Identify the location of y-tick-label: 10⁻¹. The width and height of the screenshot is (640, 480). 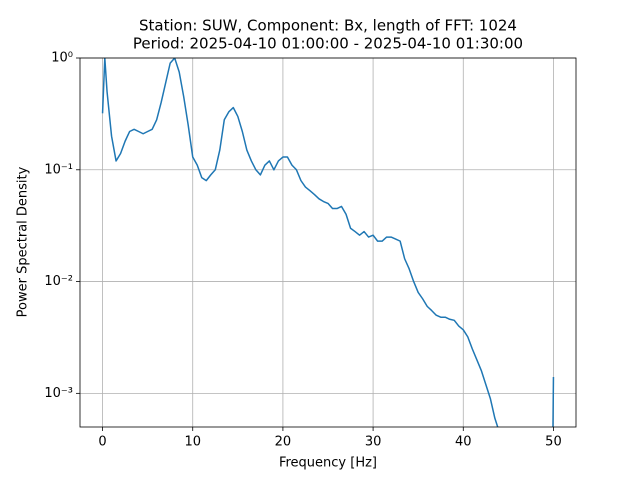
(58, 169).